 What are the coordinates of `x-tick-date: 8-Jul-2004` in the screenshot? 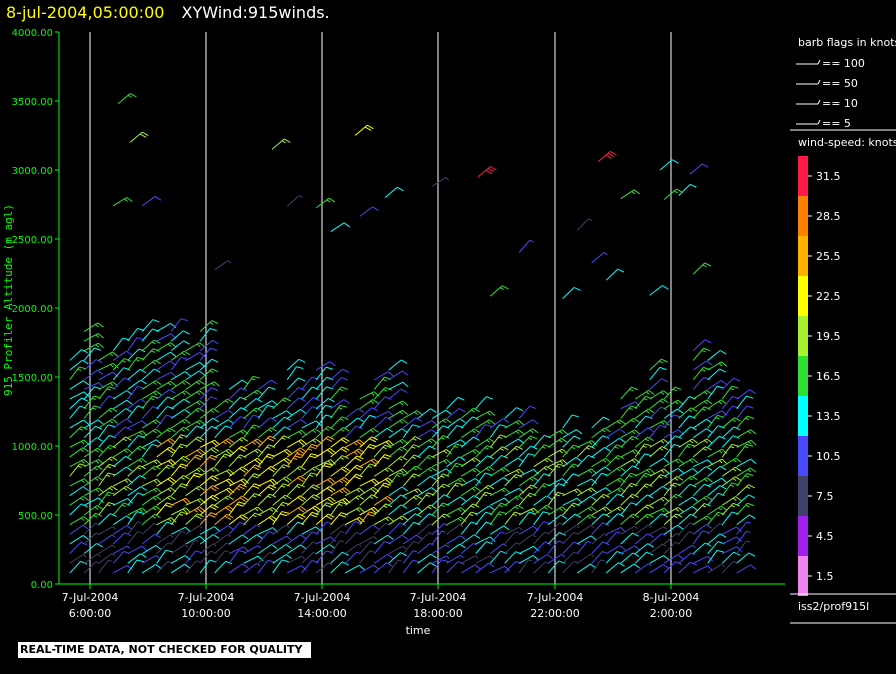 It's located at (671, 597).